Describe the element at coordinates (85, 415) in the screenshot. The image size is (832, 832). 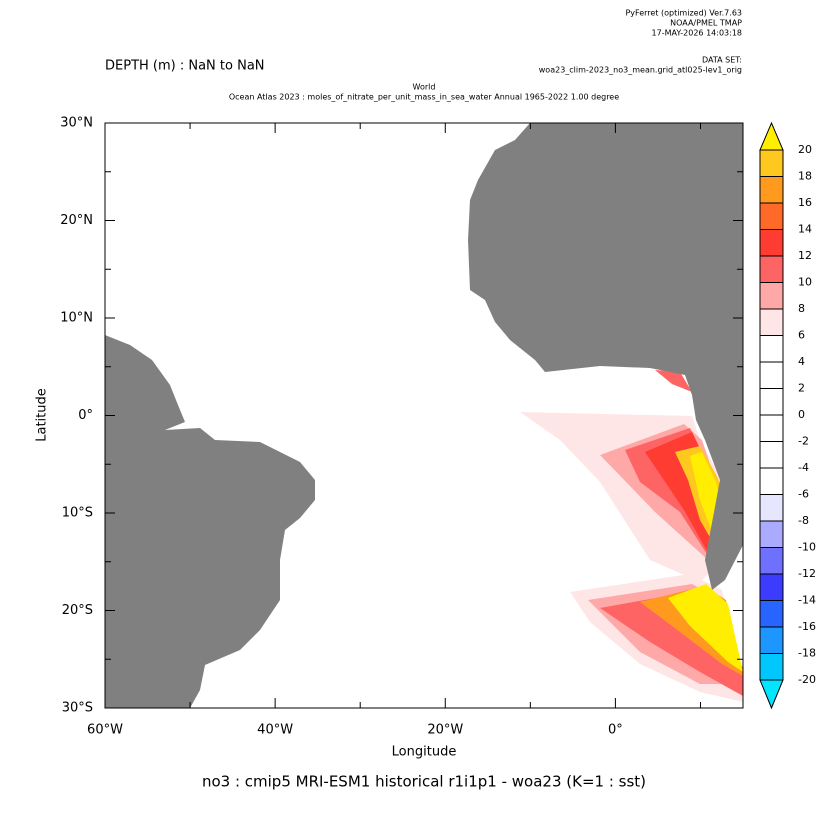
I see `y-tick-label: 0°` at that location.